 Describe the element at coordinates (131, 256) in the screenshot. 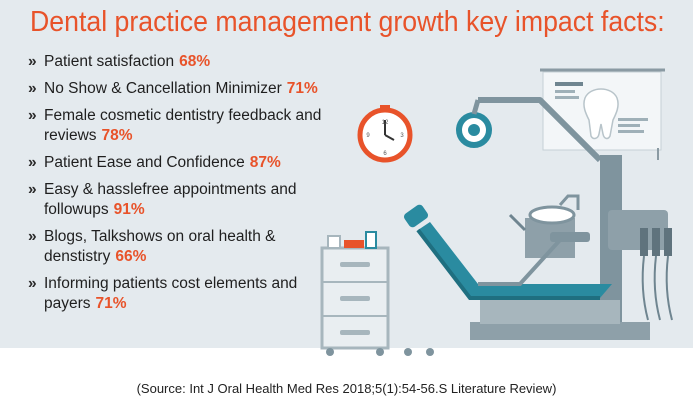

I see `fact-percentage: 66%` at that location.